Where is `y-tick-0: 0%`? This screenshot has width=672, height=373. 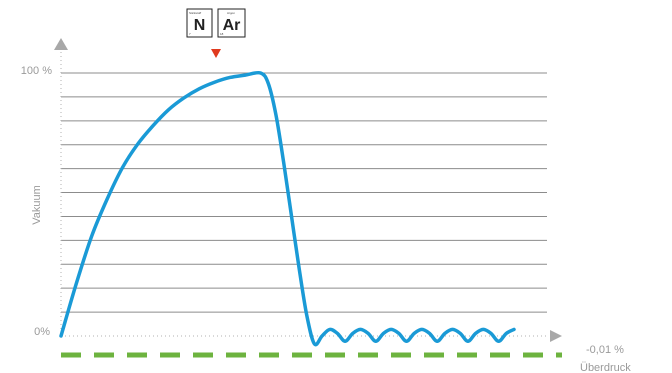
y-tick-0: 0% is located at coordinates (42, 332).